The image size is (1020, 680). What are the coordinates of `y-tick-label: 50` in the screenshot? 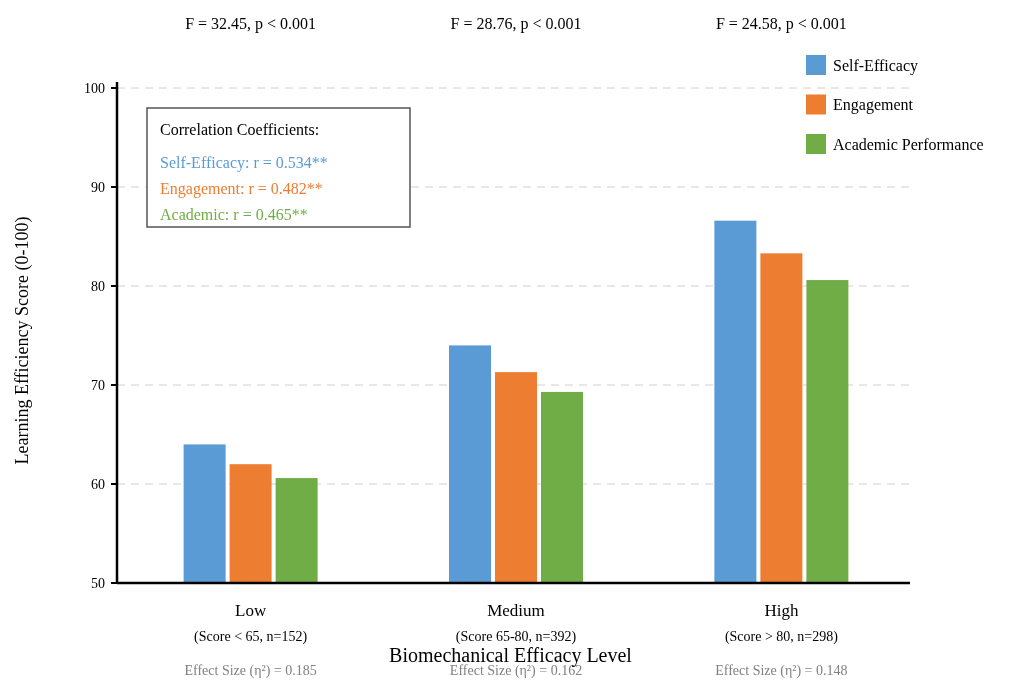 It's located at (98, 583).